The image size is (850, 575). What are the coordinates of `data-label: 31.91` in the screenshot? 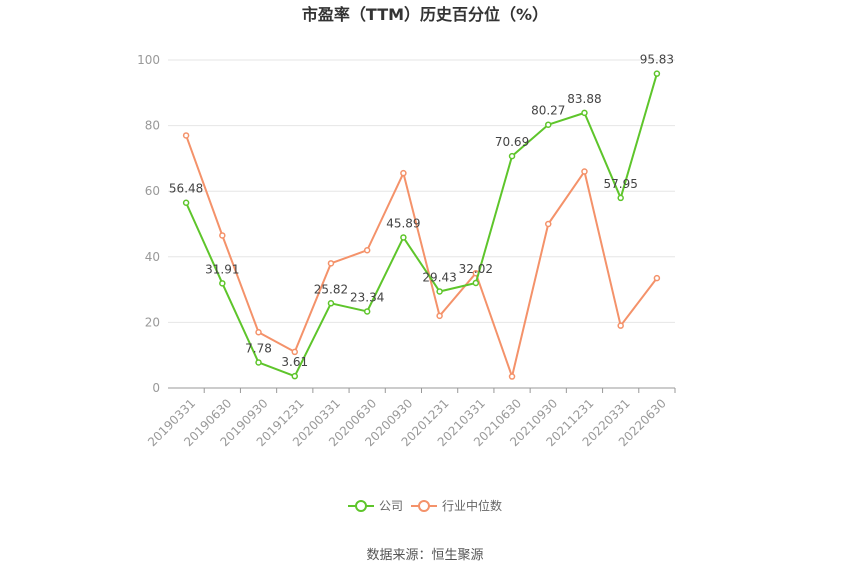 It's located at (222, 269).